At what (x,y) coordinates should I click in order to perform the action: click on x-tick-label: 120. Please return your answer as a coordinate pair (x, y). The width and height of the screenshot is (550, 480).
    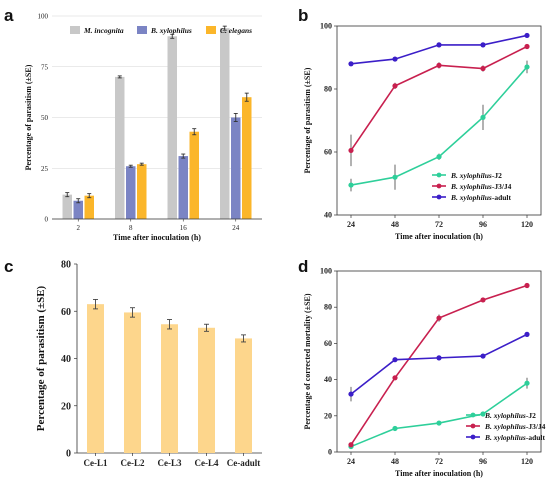
    Looking at the image, I should click on (527, 224).